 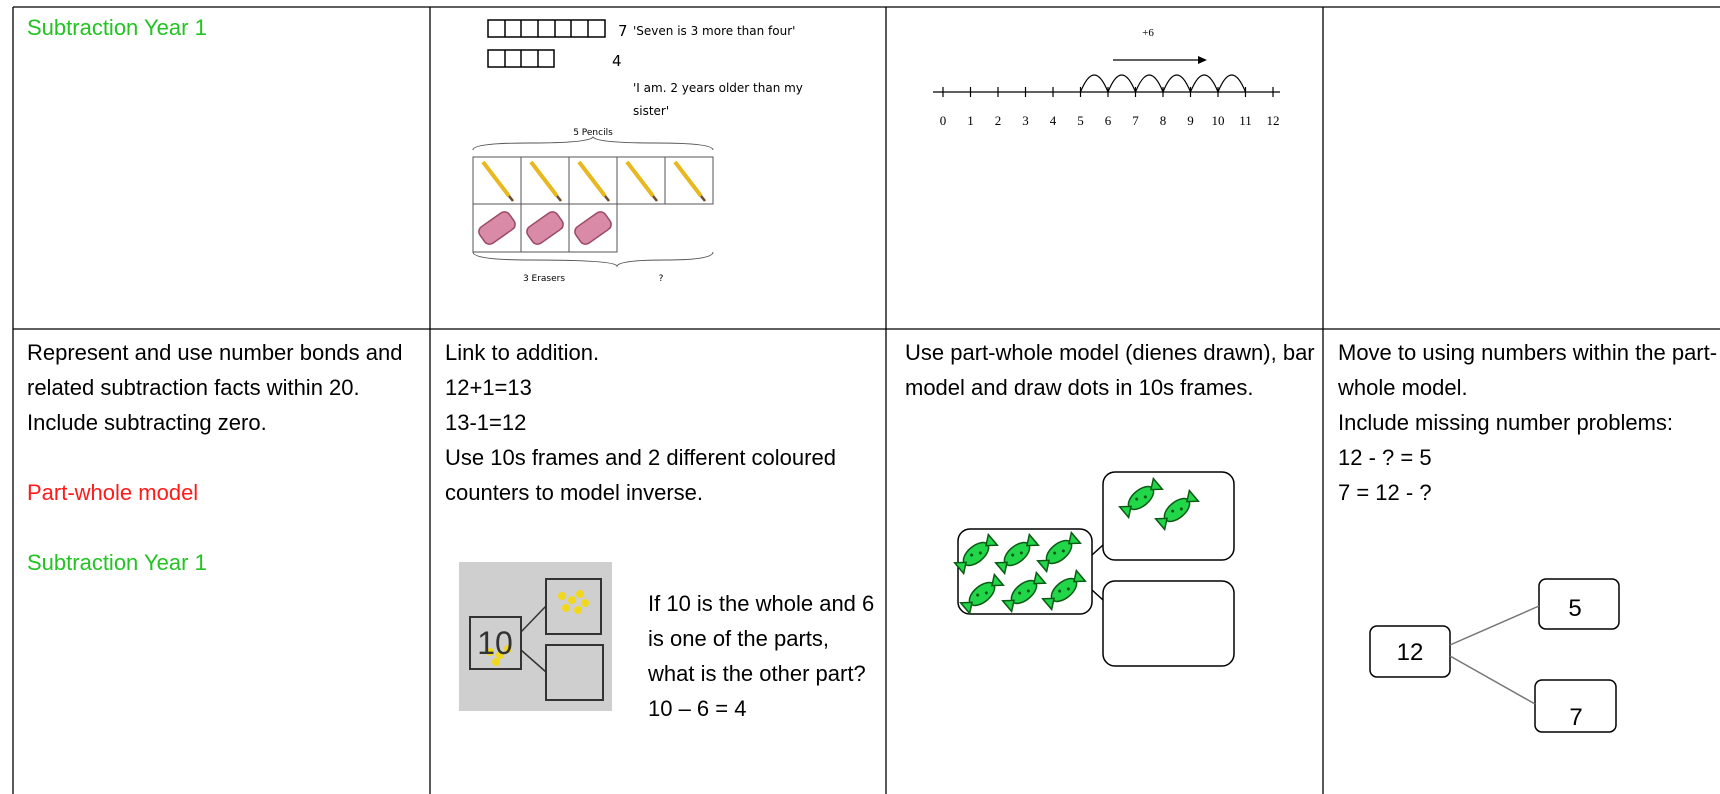 What do you see at coordinates (535, 636) in the screenshot?
I see `photo: 10` at bounding box center [535, 636].